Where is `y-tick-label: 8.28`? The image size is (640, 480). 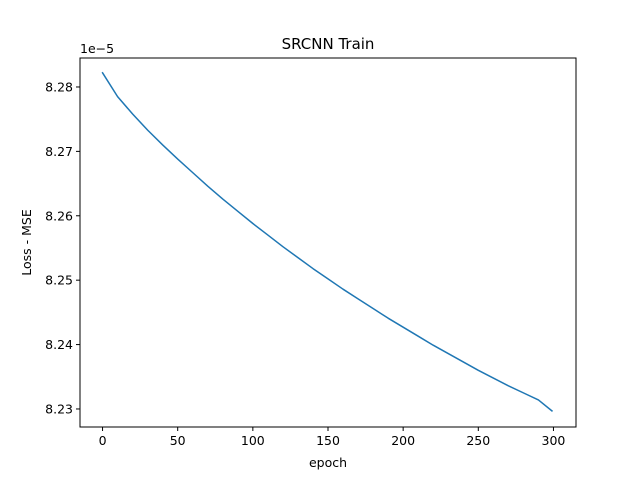
y-tick-label: 8.28 is located at coordinates (59, 86).